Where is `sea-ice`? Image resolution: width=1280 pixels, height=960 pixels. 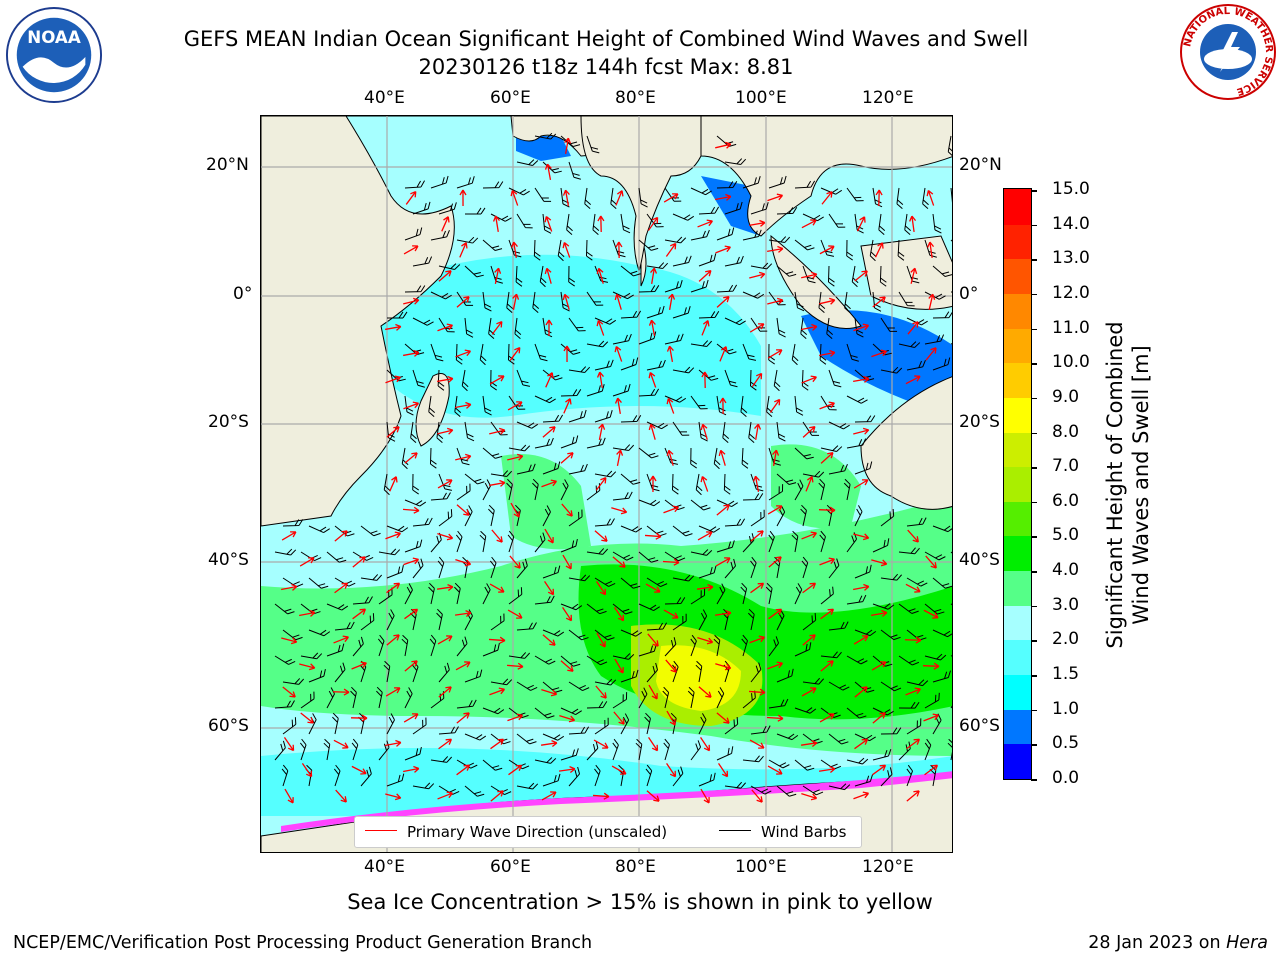 sea-ice is located at coordinates (616, 801).